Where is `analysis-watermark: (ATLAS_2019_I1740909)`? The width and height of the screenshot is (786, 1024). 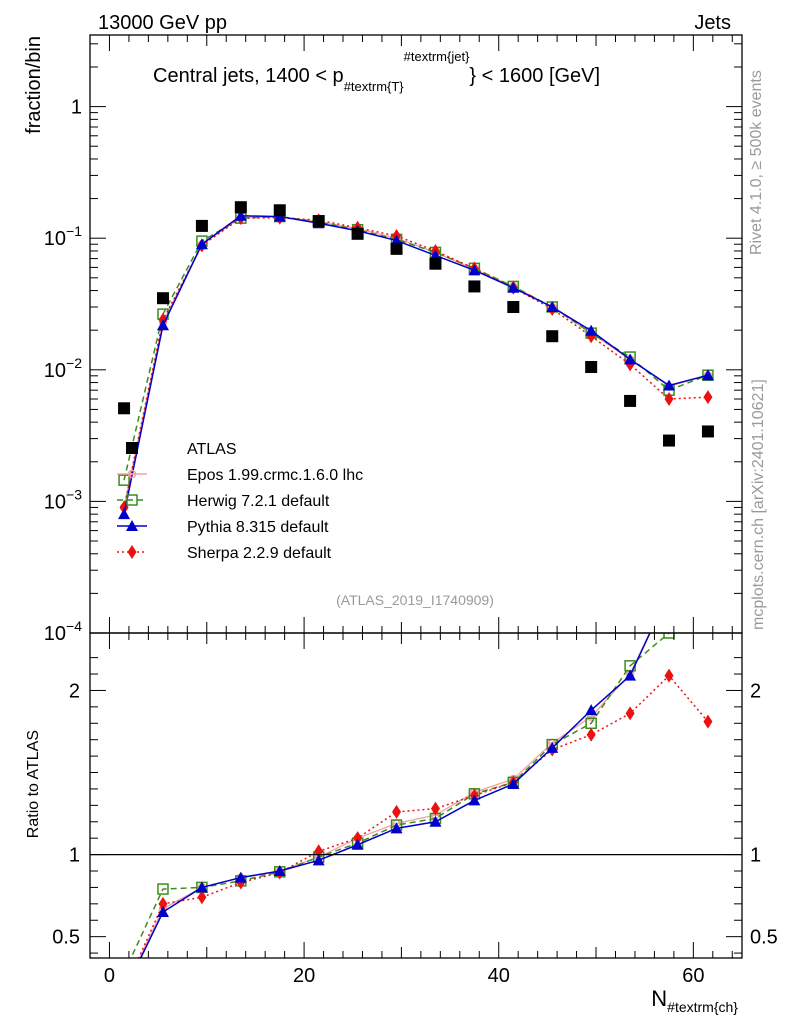 analysis-watermark: (ATLAS_2019_I1740909) is located at coordinates (415, 600).